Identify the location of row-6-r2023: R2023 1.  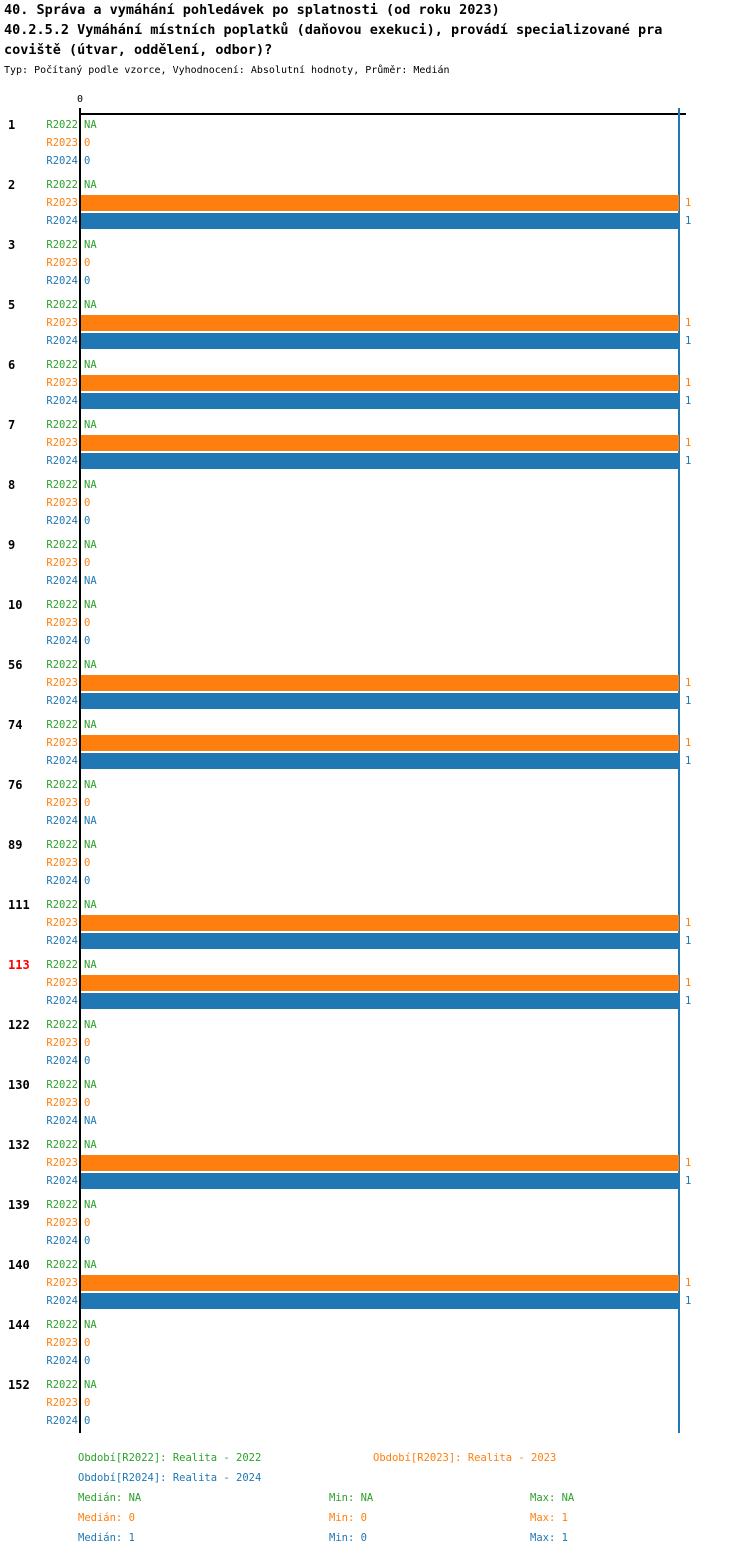
(375, 383).